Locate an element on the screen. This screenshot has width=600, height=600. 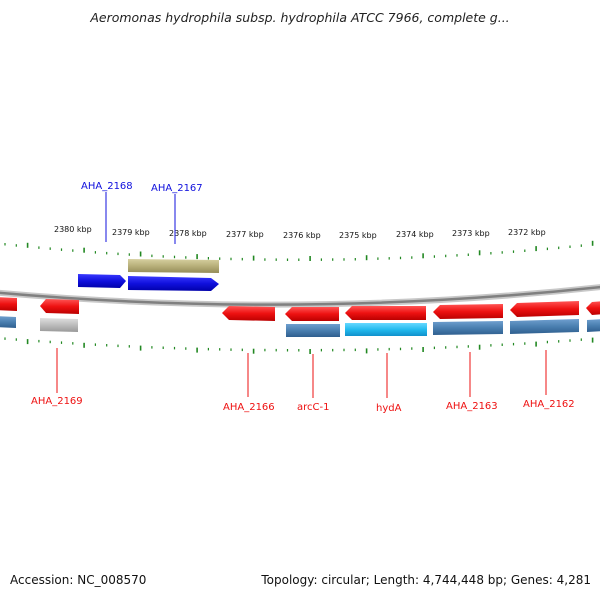
ruler-label: 2378 kbp is located at coordinates (188, 233).